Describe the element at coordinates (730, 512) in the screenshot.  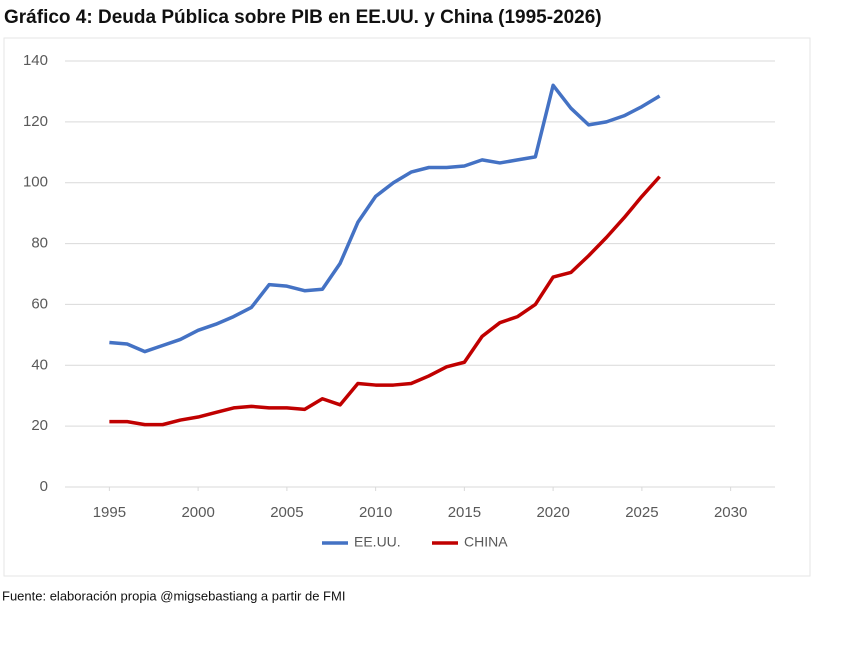
I see `x-tick-label: 2030` at that location.